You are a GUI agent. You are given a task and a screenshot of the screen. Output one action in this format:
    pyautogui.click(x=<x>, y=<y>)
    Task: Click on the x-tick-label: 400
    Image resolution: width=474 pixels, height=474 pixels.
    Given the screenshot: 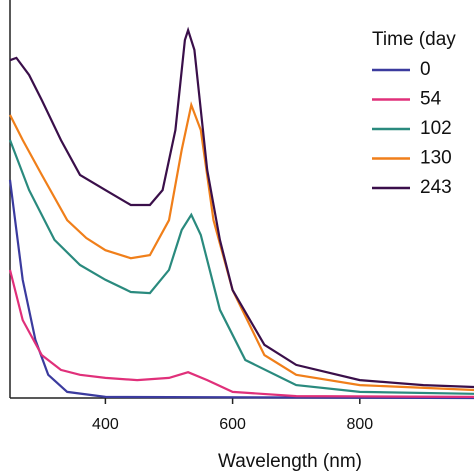 What is the action you would take?
    pyautogui.click(x=105, y=424)
    